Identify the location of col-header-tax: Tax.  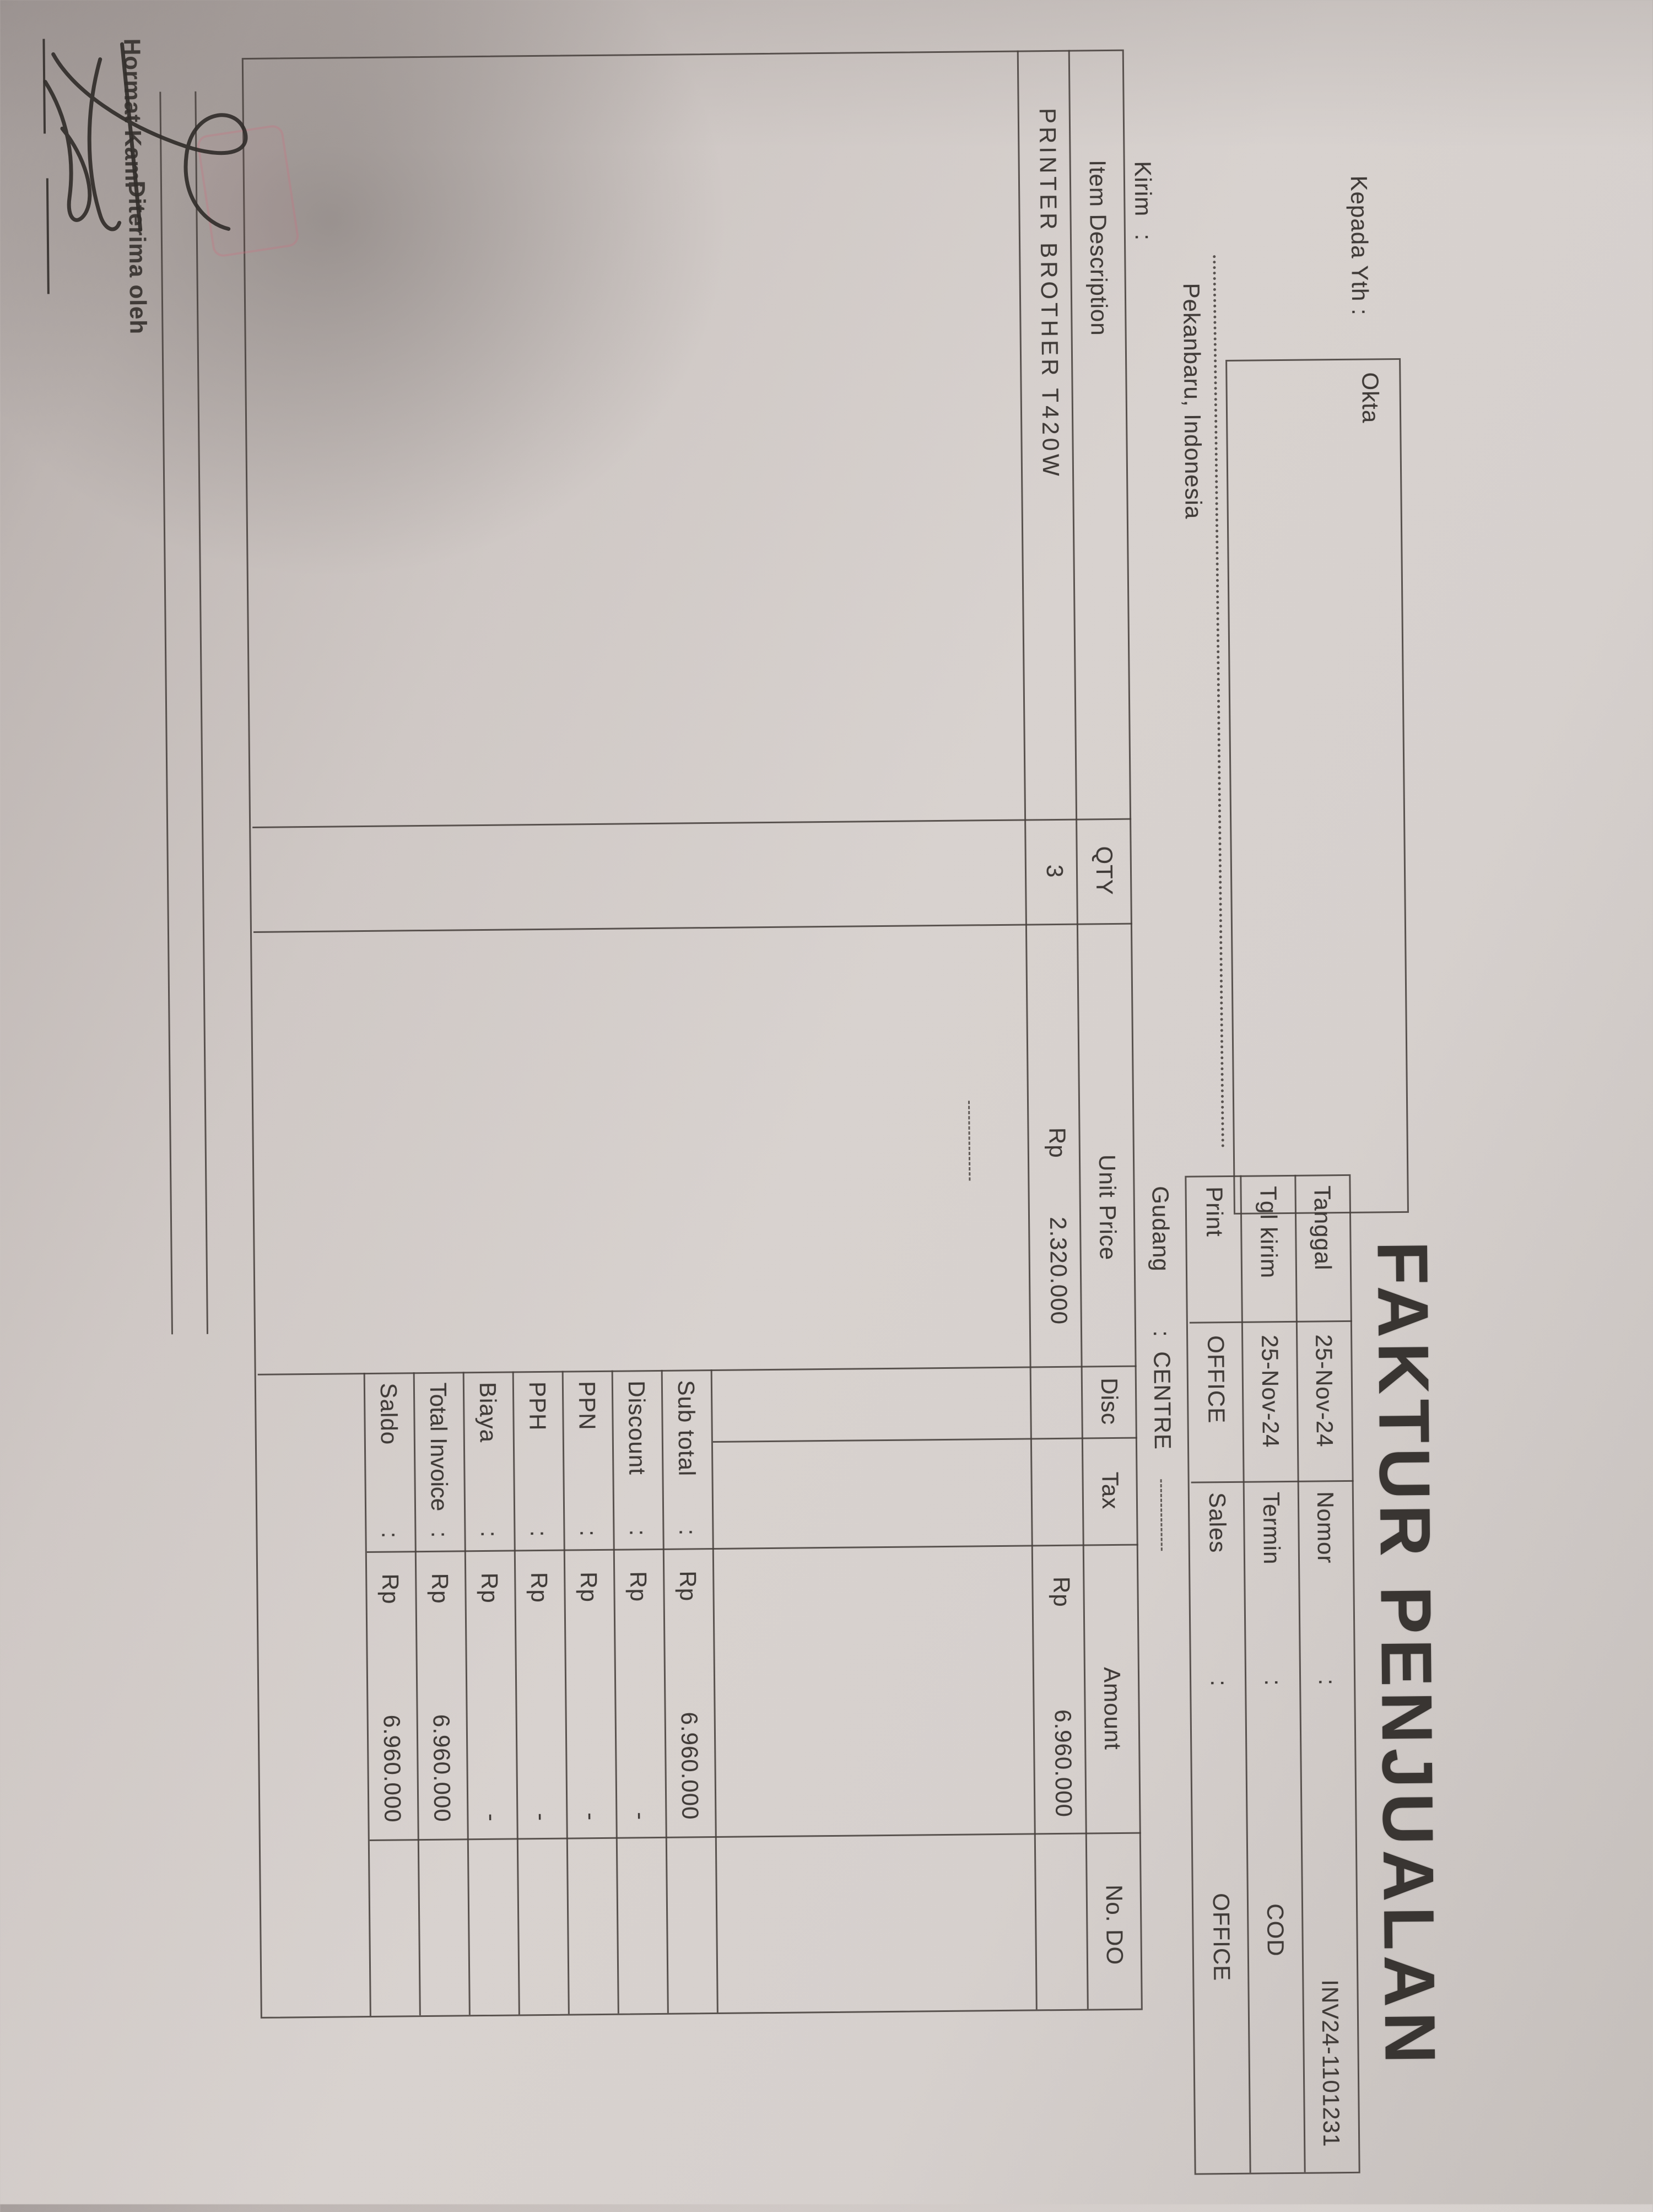
(1110, 1490).